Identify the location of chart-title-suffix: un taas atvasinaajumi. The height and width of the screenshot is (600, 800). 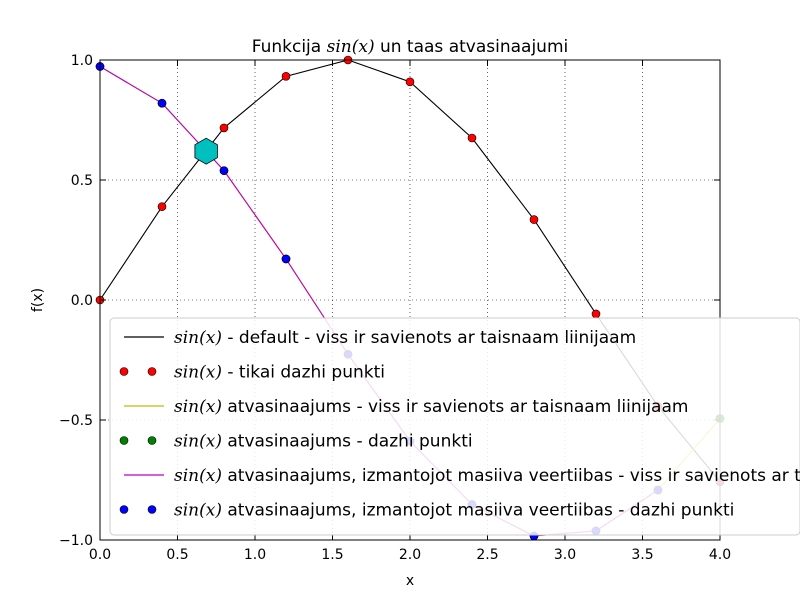
(472, 47).